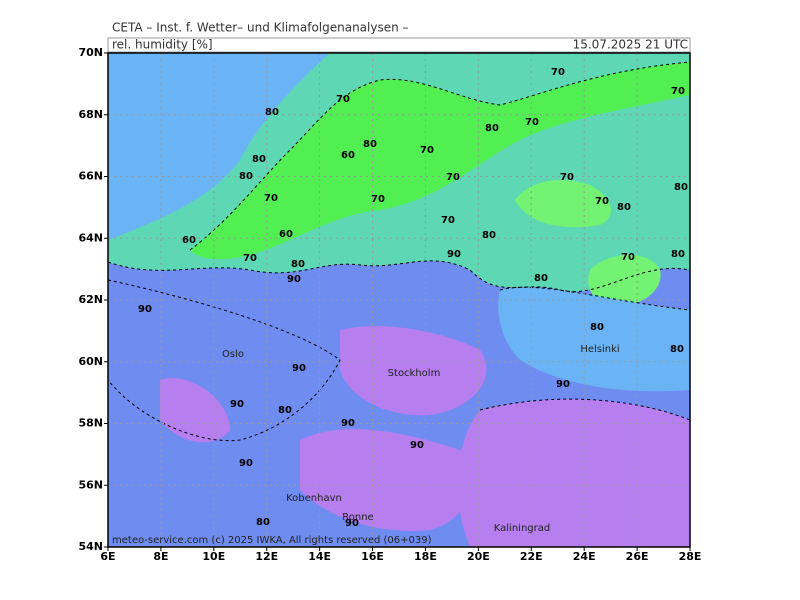 The height and width of the screenshot is (600, 800). I want to click on y-tick-label: 70N, so click(90, 52).